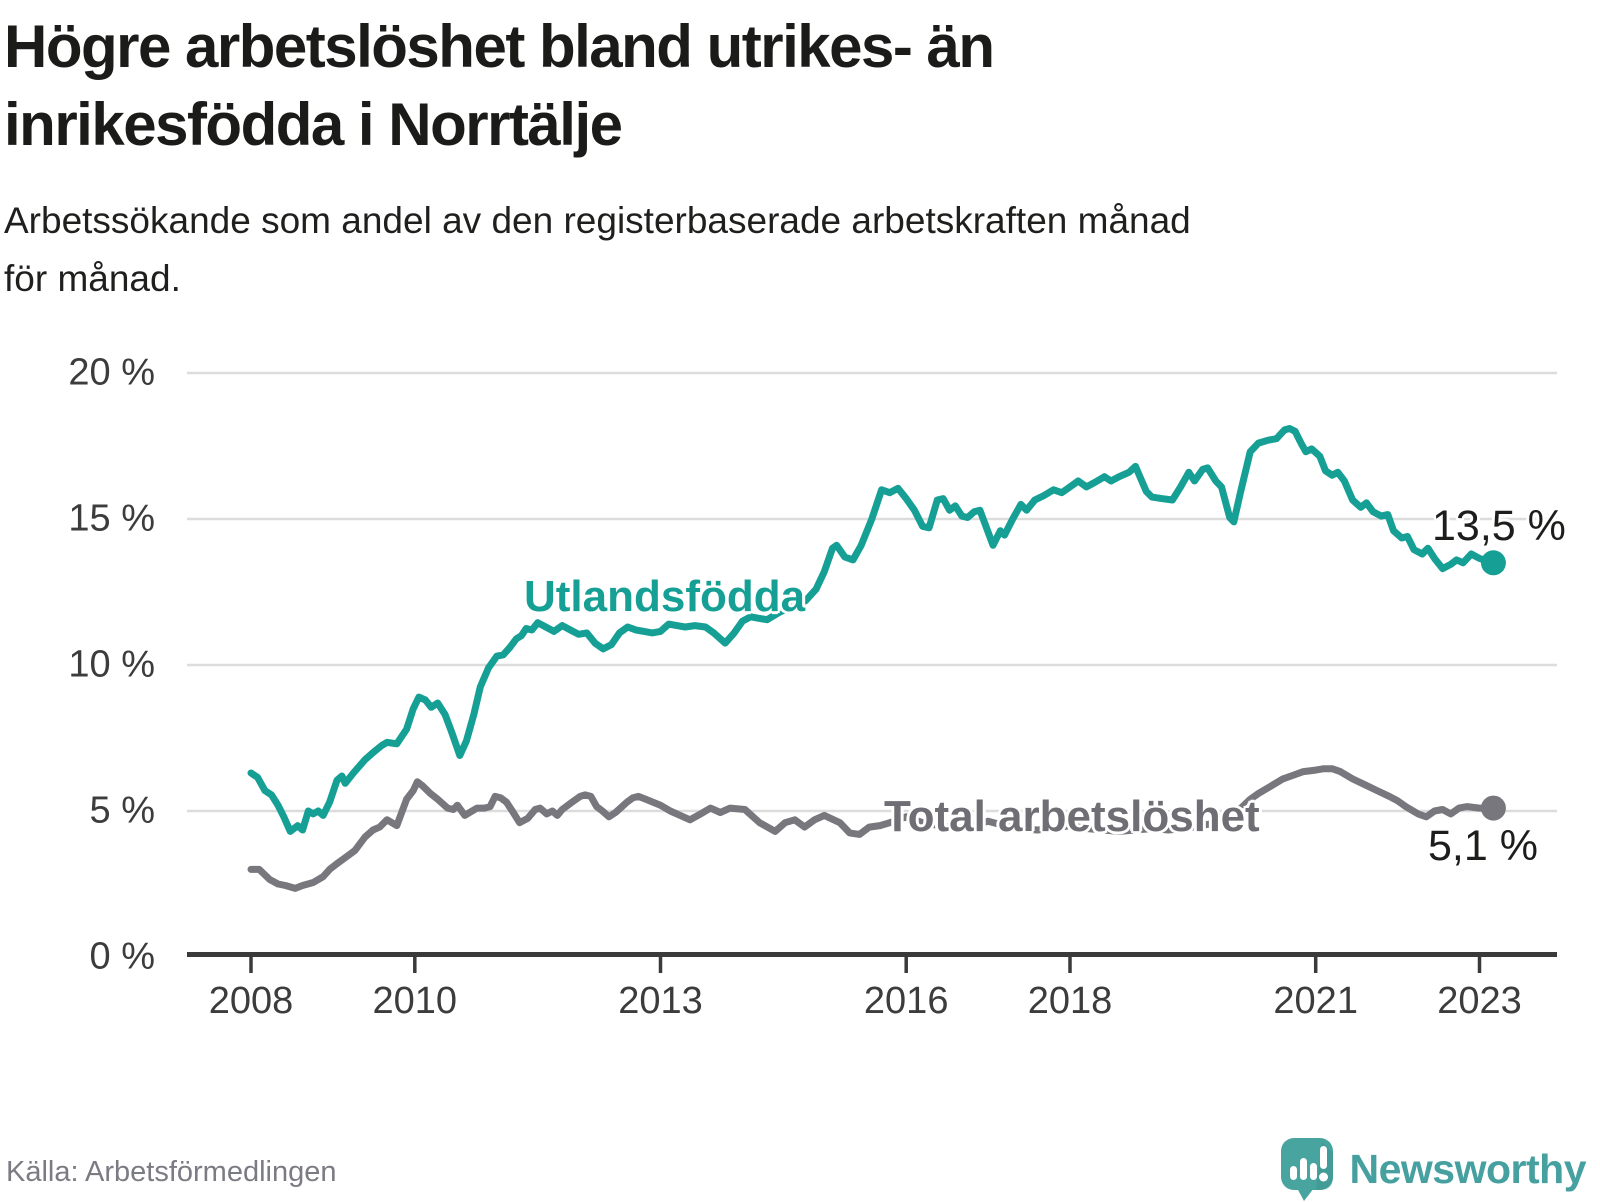 This screenshot has height=1202, width=1600. I want to click on y-tick-label: 10 %, so click(111, 664).